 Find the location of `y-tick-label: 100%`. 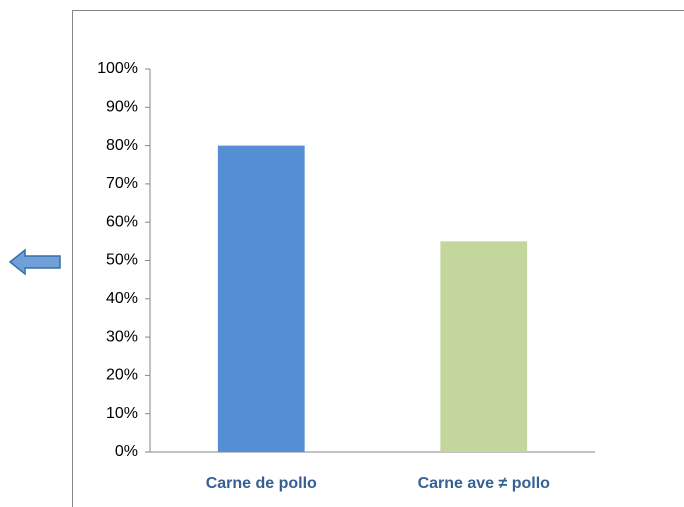

y-tick-label: 100% is located at coordinates (117, 68).